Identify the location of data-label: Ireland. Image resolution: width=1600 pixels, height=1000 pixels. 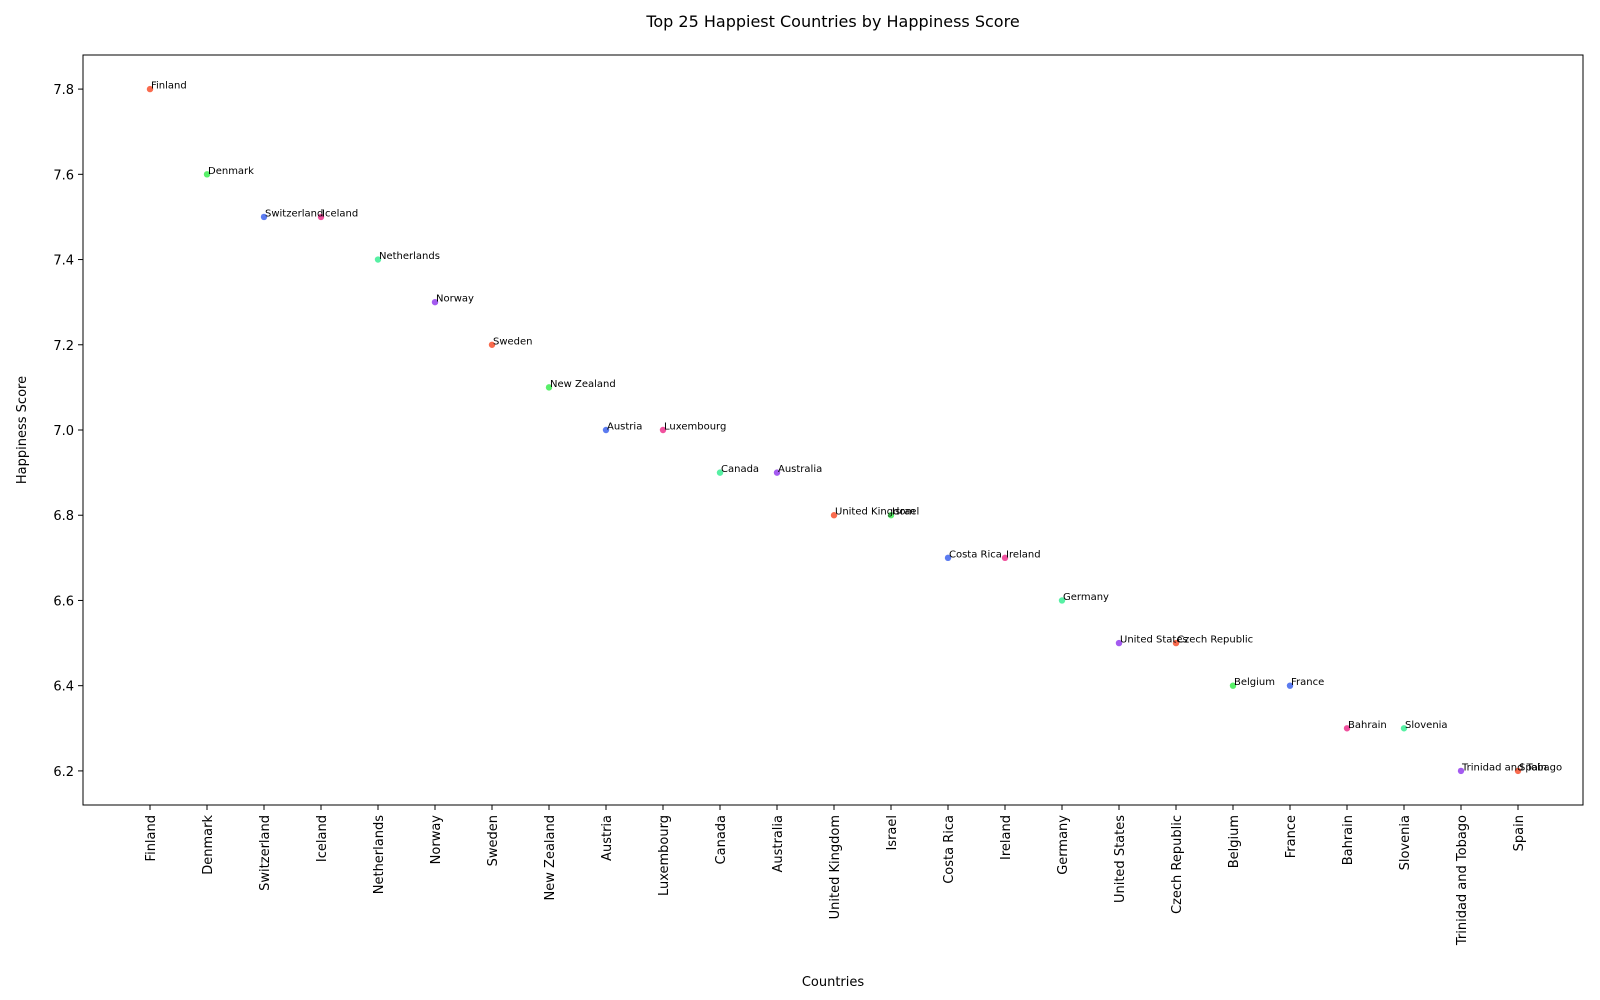
(1023, 554).